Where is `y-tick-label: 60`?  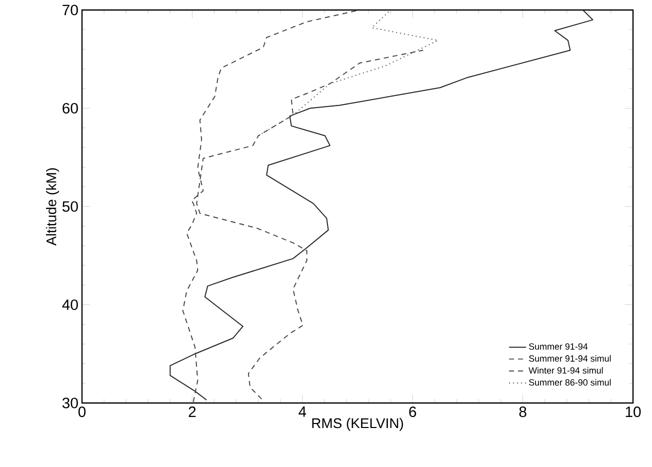 y-tick-label: 60 is located at coordinates (70, 108).